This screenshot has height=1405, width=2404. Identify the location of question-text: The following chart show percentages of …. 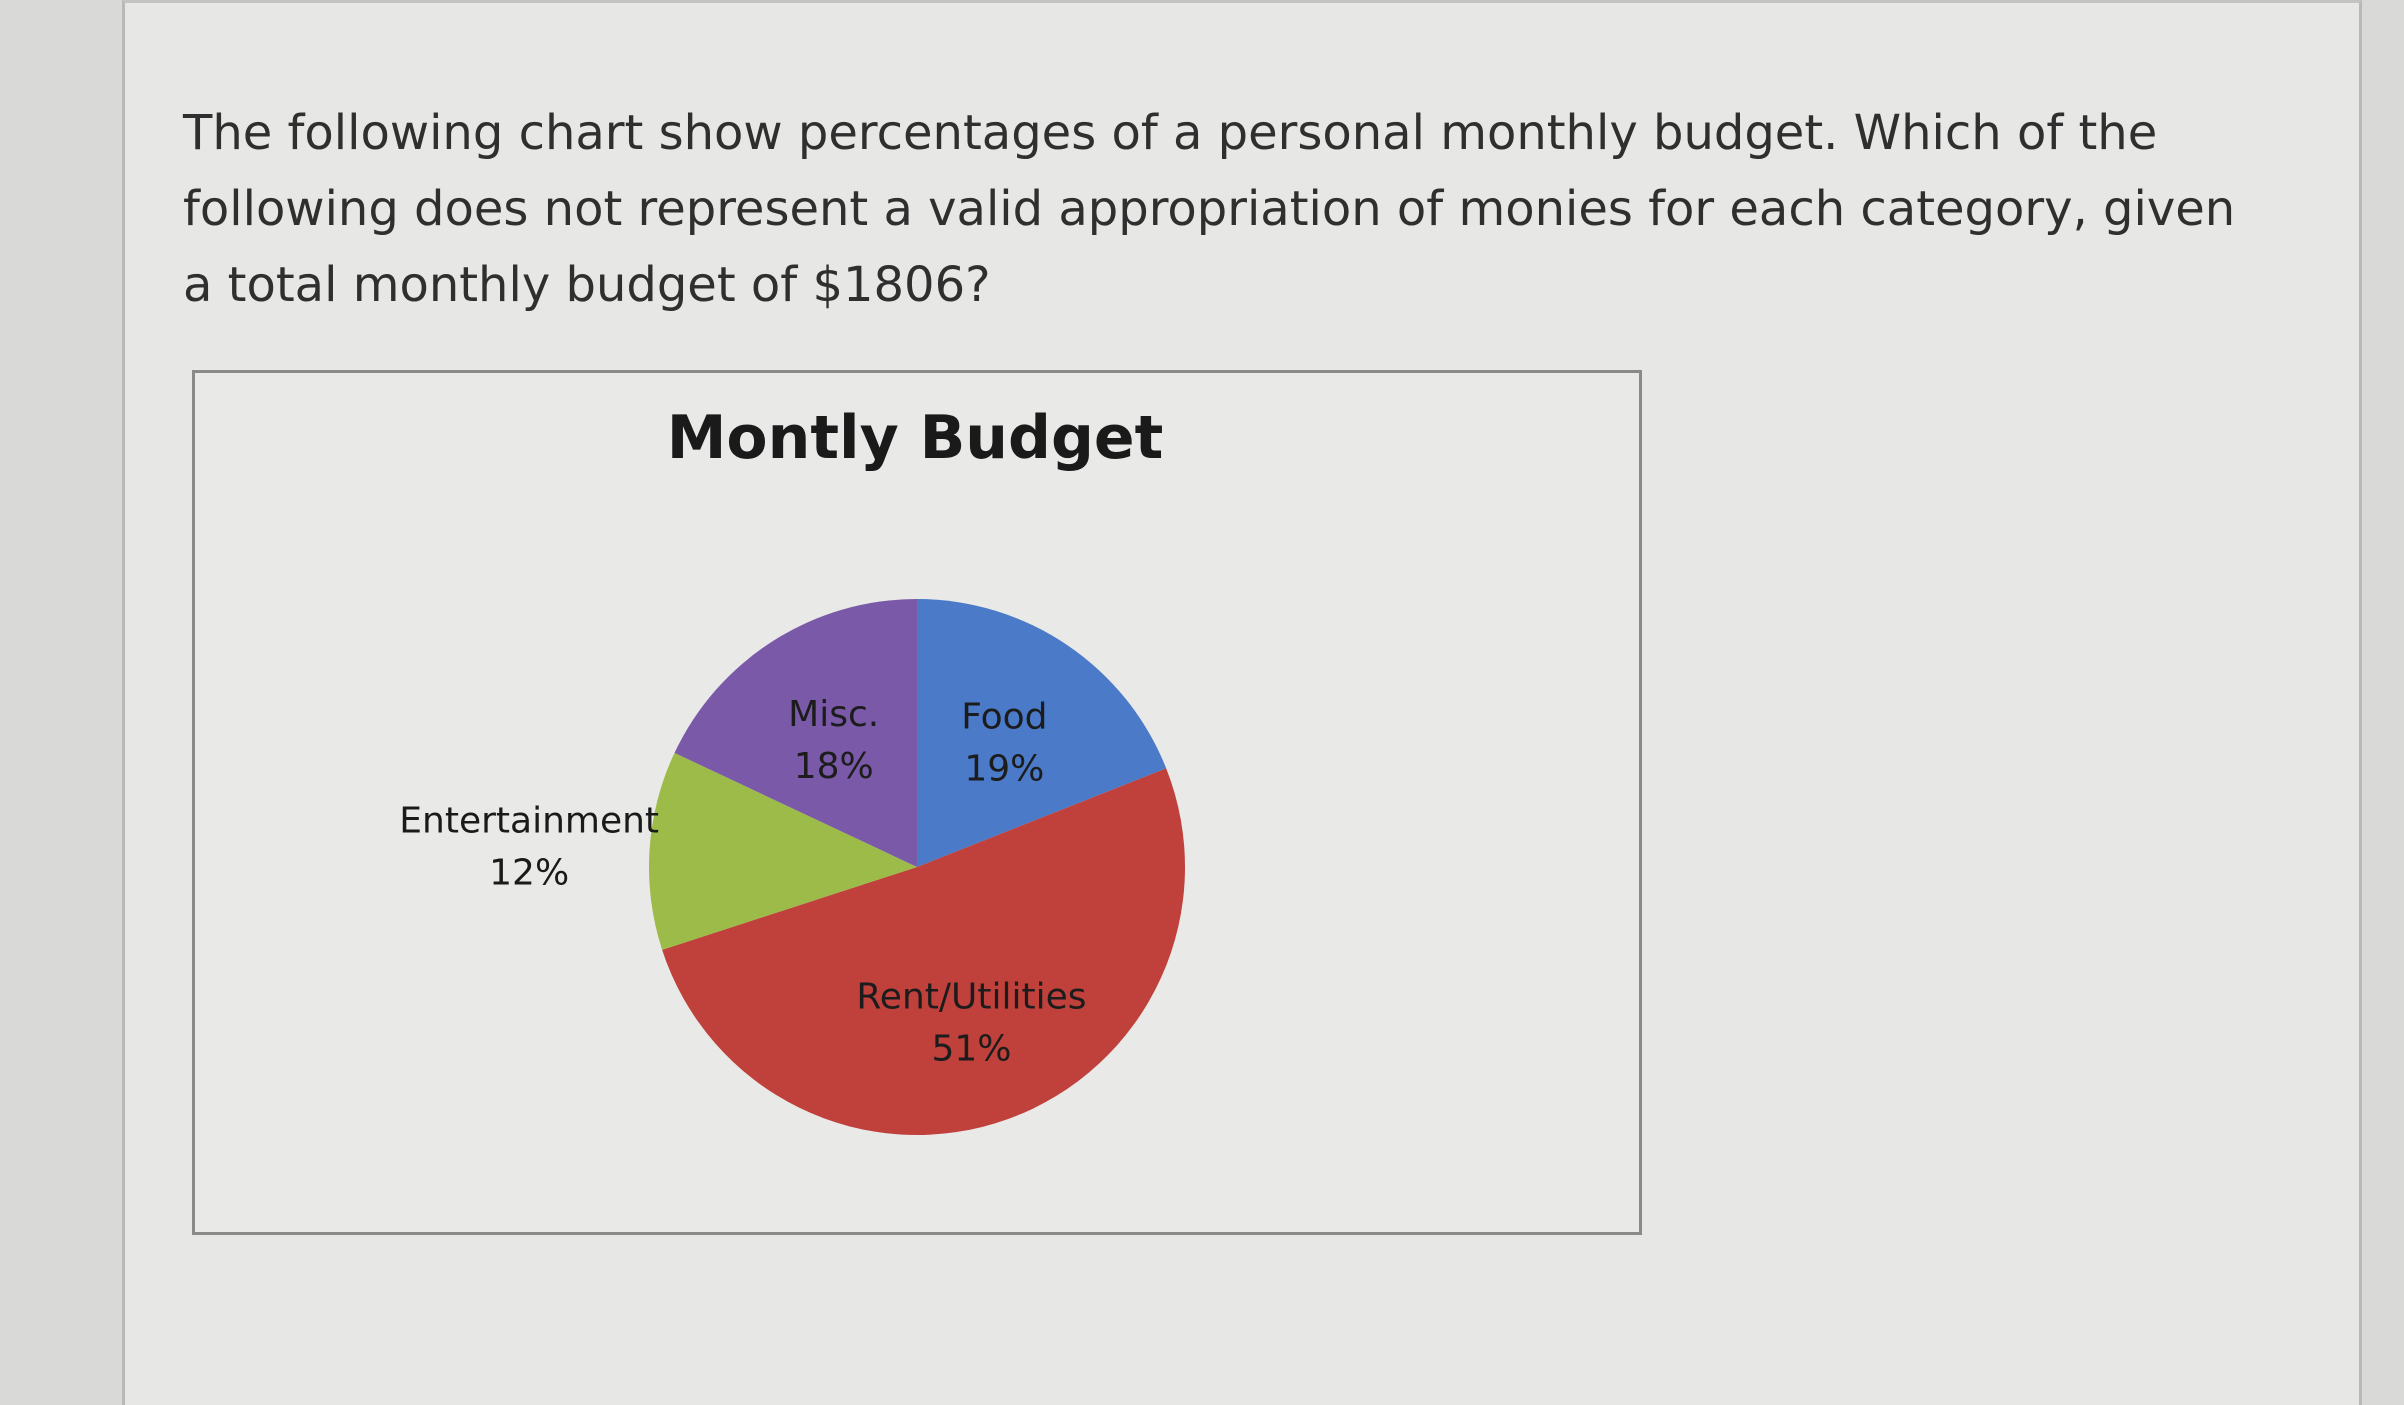
(1209, 209).